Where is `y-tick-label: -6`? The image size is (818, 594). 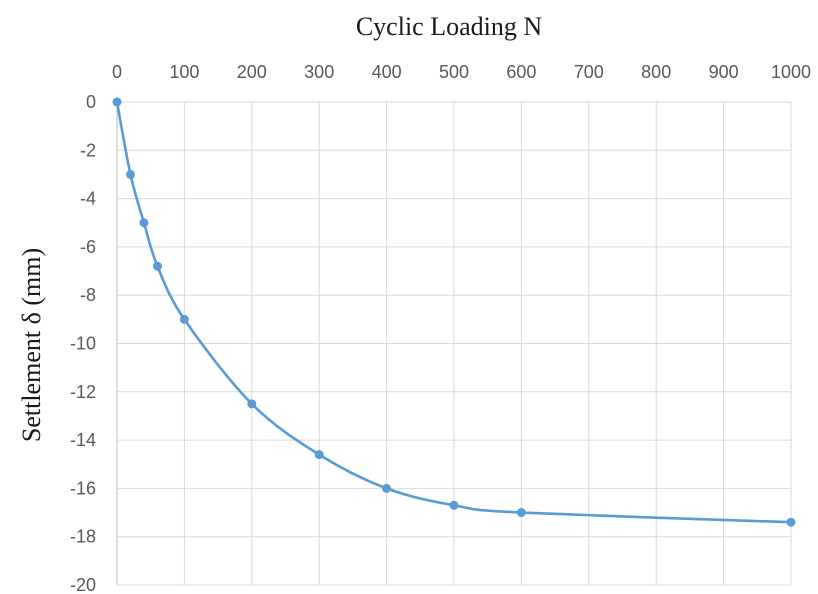 y-tick-label: -6 is located at coordinates (88, 247).